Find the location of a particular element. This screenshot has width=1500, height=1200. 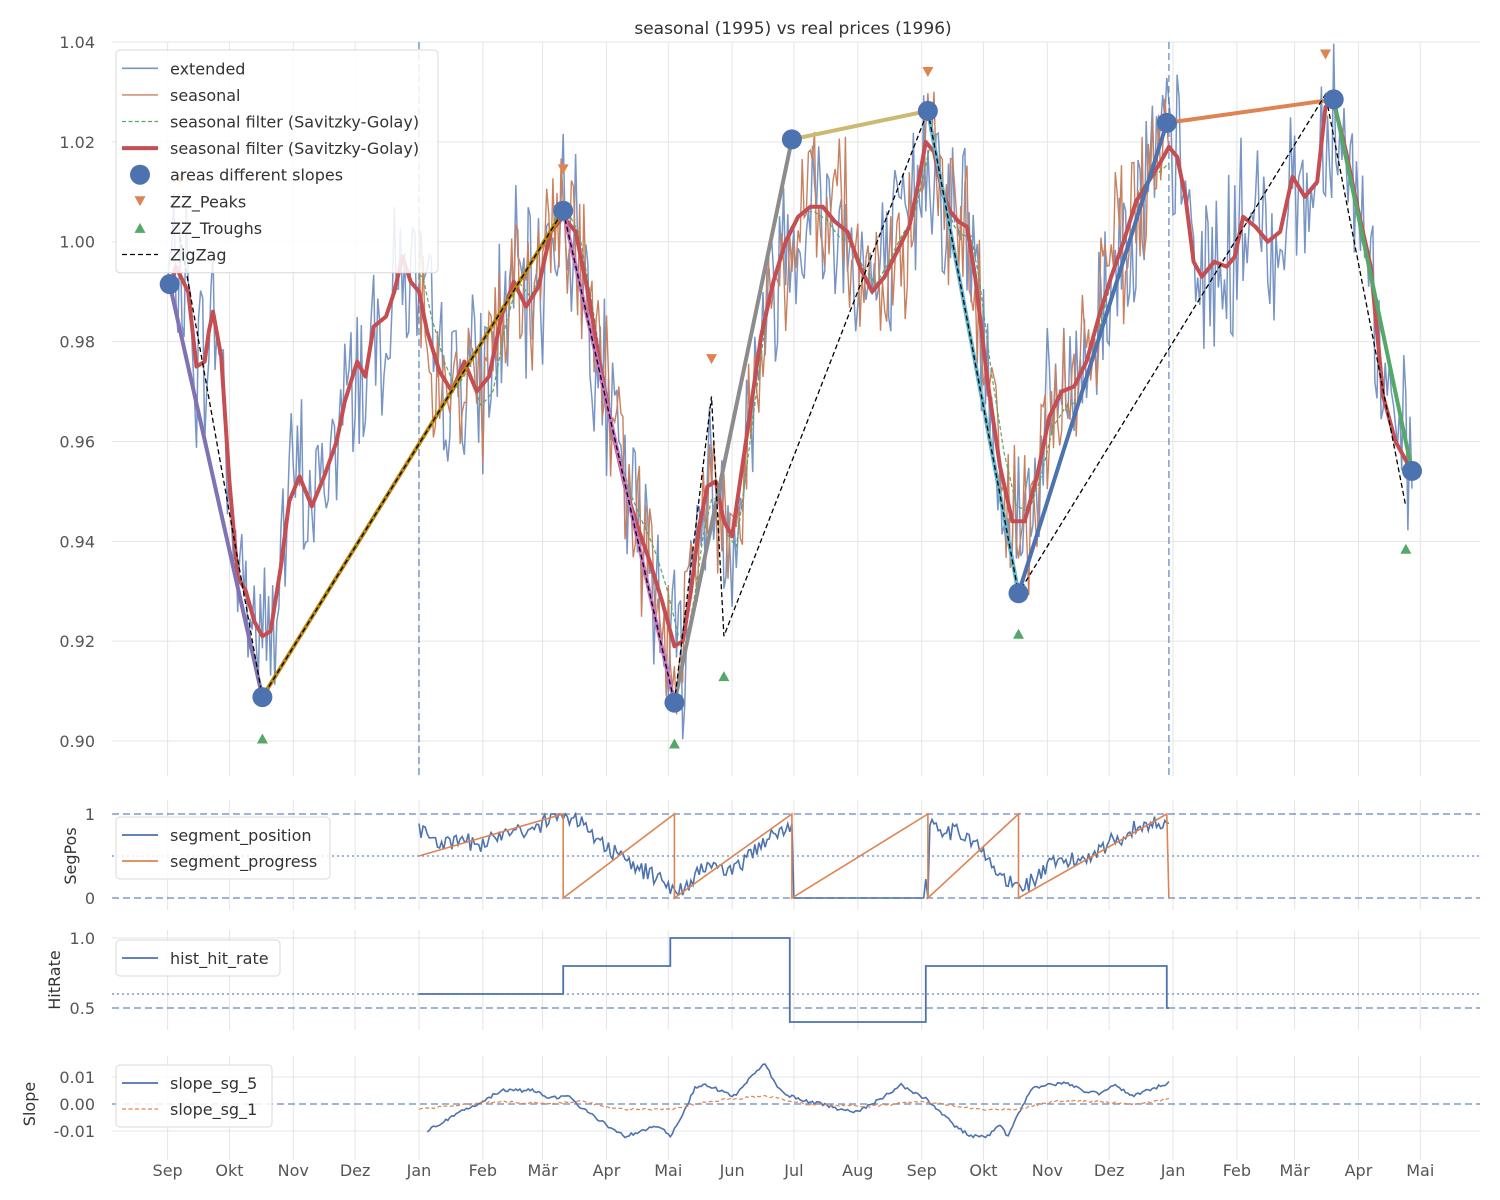

main-legend-label: ZigZag is located at coordinates (198, 255).